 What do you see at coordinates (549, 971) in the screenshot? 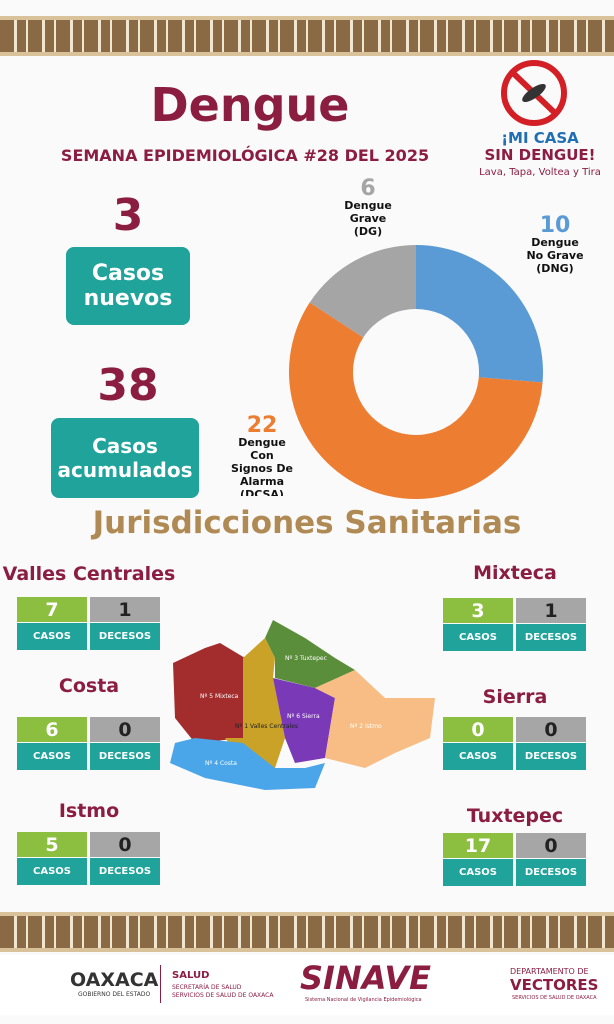
I see `footer-dept: DEPARTAMENTO DE` at bounding box center [549, 971].